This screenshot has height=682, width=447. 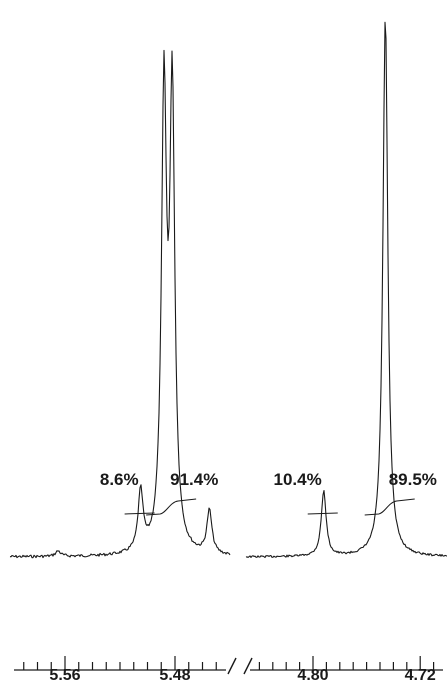 I want to click on tick-label: 4.72, so click(x=420, y=674).